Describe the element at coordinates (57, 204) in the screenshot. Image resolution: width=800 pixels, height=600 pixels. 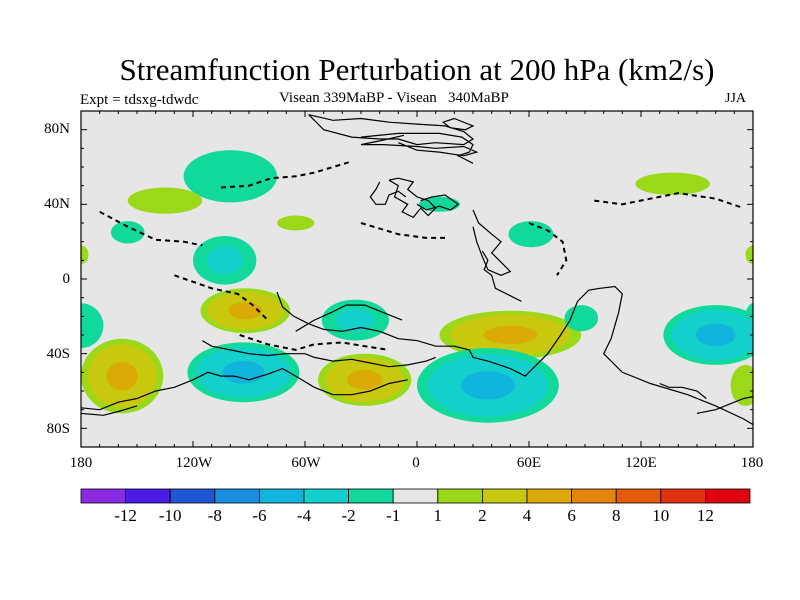
I see `lat-label-40n: 40N` at that location.